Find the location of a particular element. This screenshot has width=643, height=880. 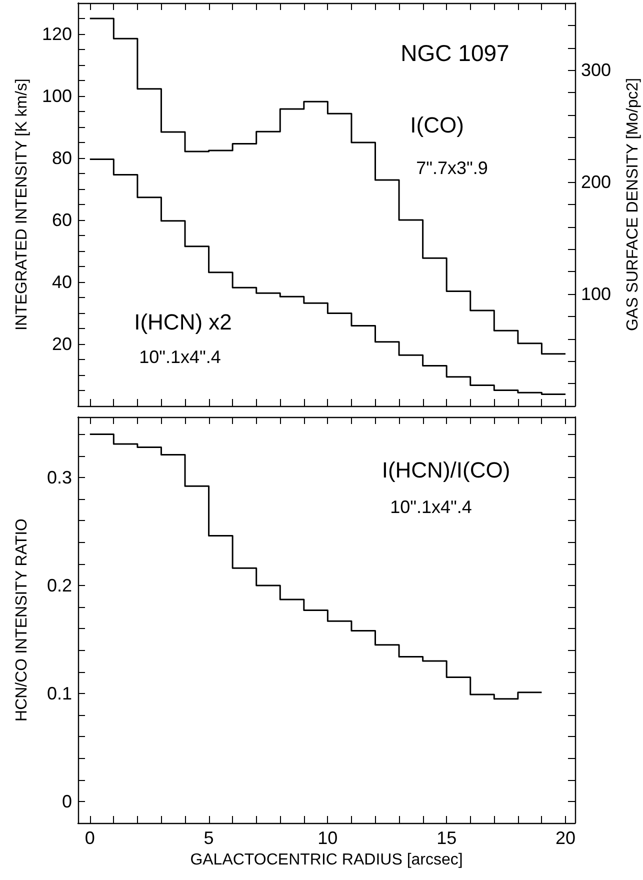

y-axis-title: INTEGRATED INTENSITY [K km/s] is located at coordinates (22, 204).